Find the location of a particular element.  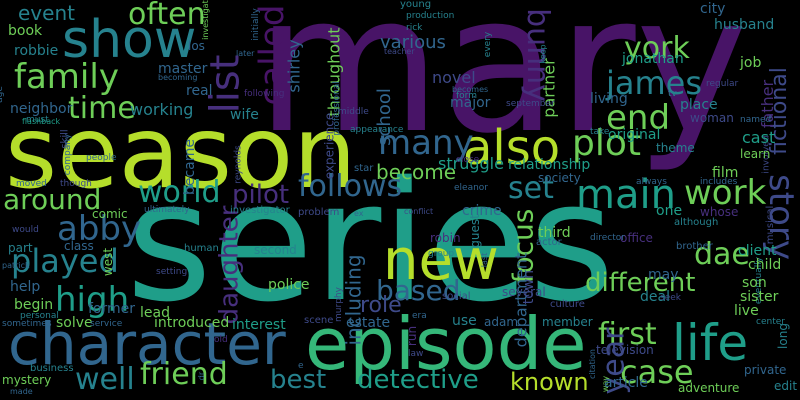

word-member: member is located at coordinates (567, 322).